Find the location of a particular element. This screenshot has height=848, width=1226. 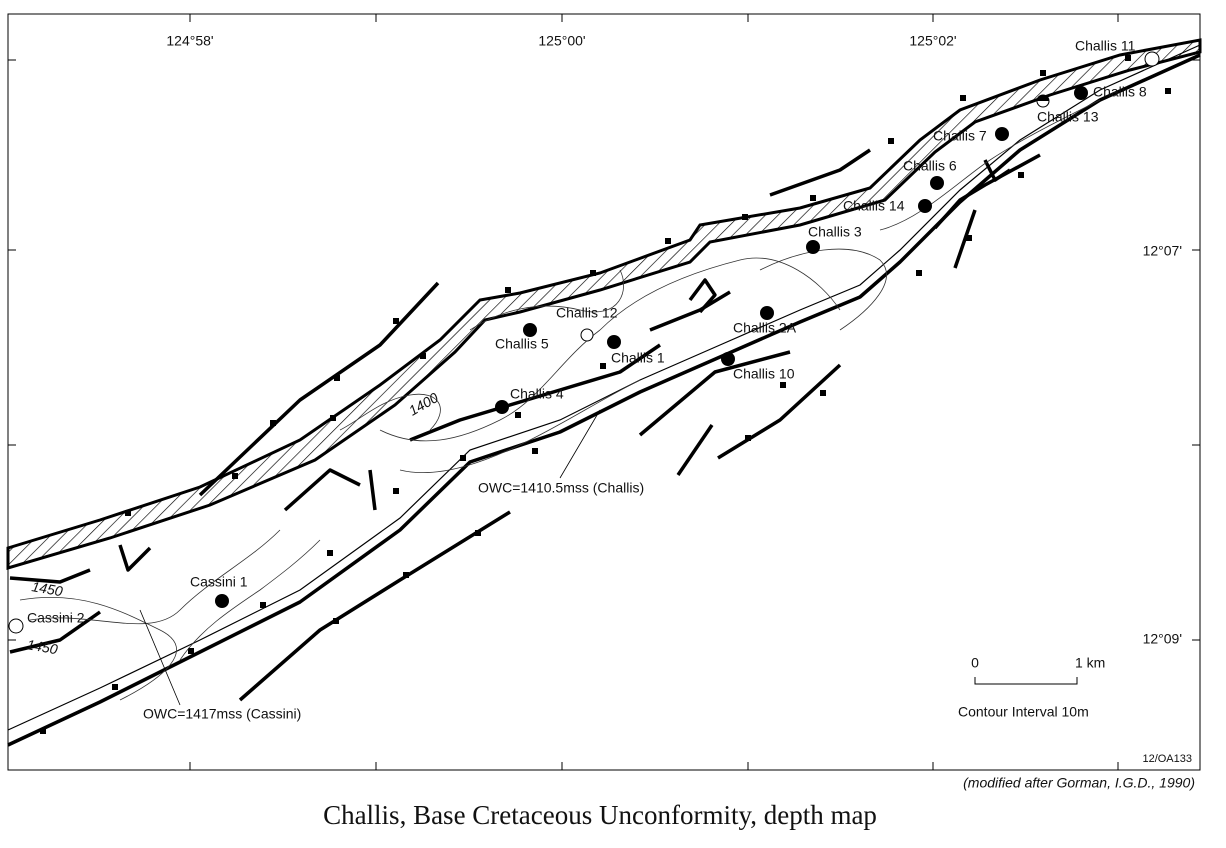

well-label: Challis 2A is located at coordinates (765, 328).